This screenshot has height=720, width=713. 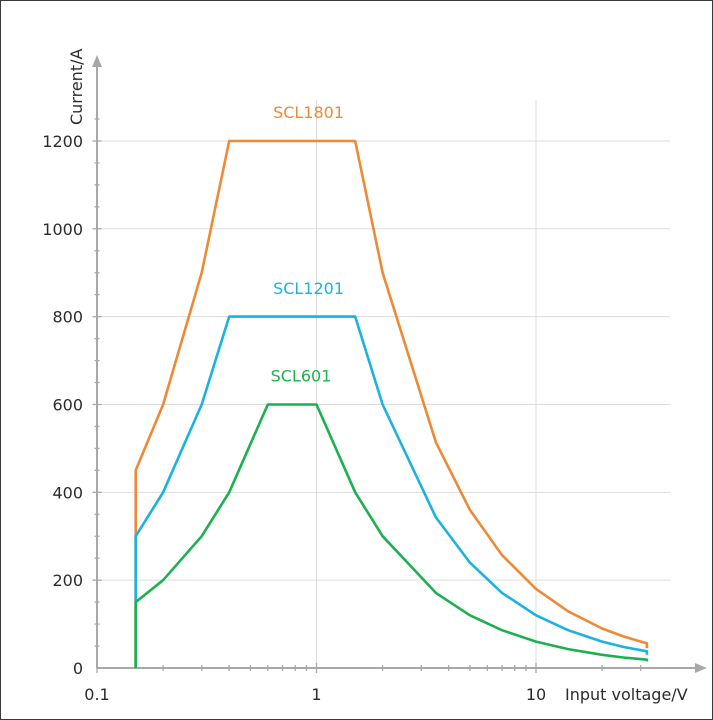 I want to click on y-tick-label: 1200, so click(x=62, y=141).